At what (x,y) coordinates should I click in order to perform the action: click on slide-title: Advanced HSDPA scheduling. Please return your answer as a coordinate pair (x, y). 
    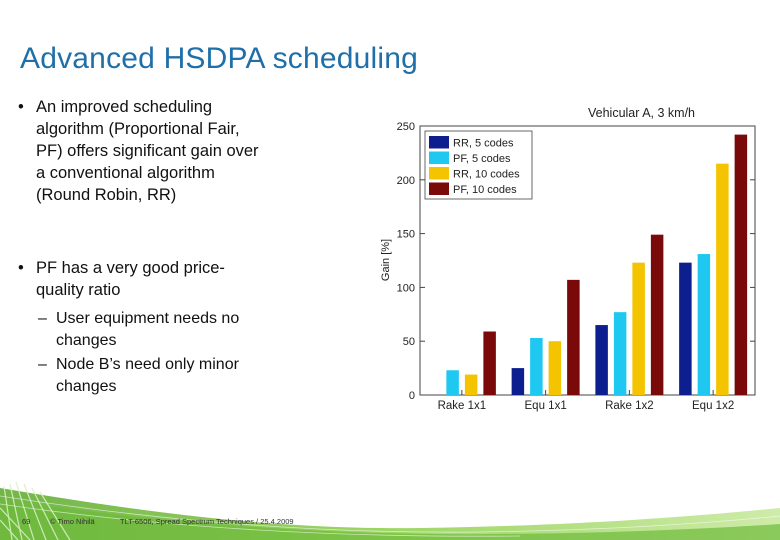
    Looking at the image, I should click on (219, 58).